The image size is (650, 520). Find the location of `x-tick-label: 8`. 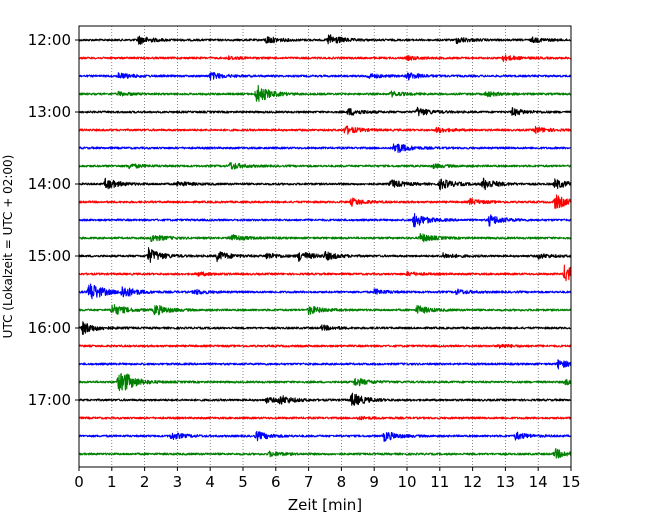

x-tick-label: 8 is located at coordinates (342, 482).